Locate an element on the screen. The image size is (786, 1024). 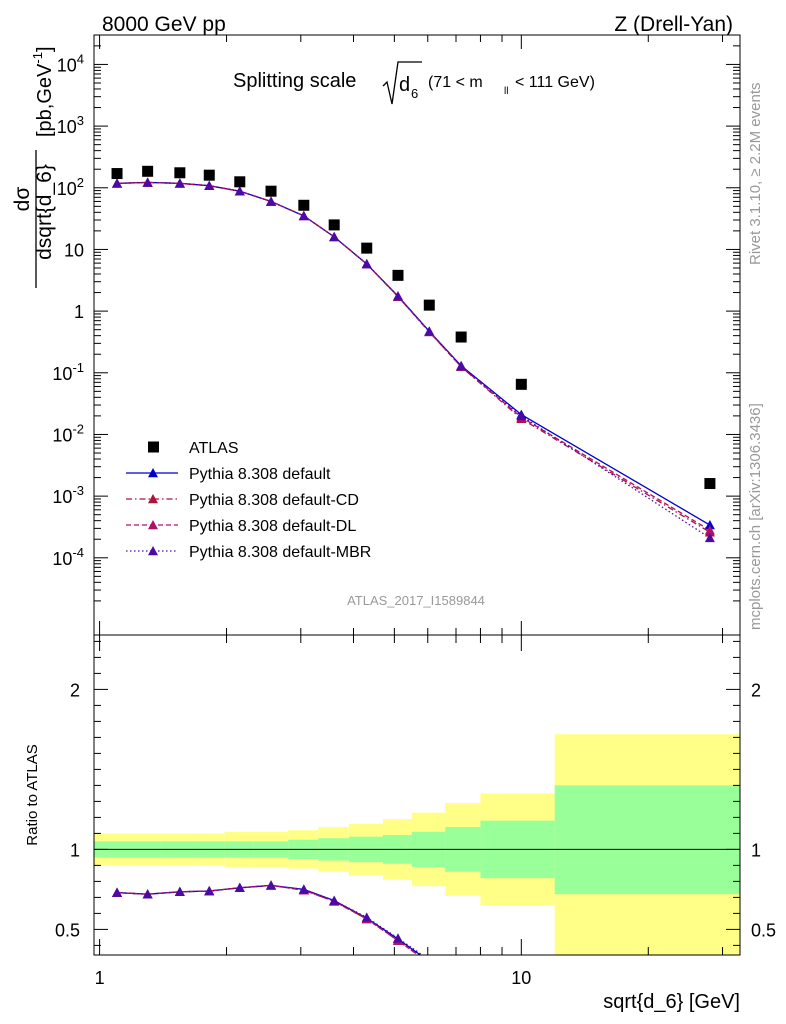
point-dl is located at coordinates (709, 530).